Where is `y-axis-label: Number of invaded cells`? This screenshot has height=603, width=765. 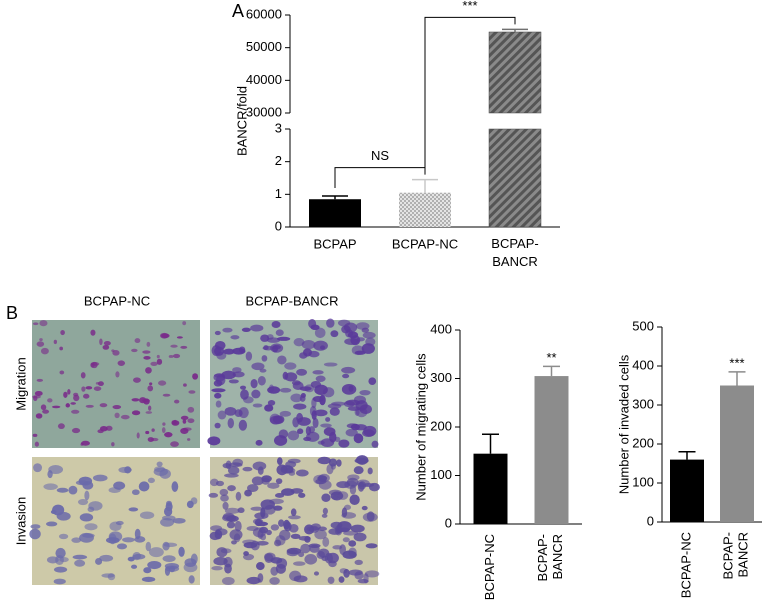
y-axis-label: Number of invaded cells is located at coordinates (623, 424).